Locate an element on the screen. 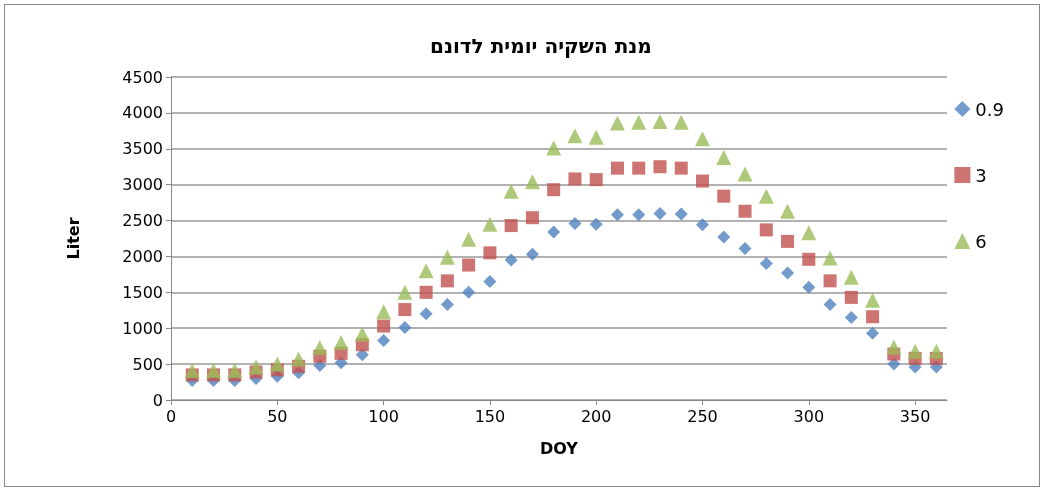 The image size is (1046, 493). y-tick-label: 4500 is located at coordinates (142, 77).